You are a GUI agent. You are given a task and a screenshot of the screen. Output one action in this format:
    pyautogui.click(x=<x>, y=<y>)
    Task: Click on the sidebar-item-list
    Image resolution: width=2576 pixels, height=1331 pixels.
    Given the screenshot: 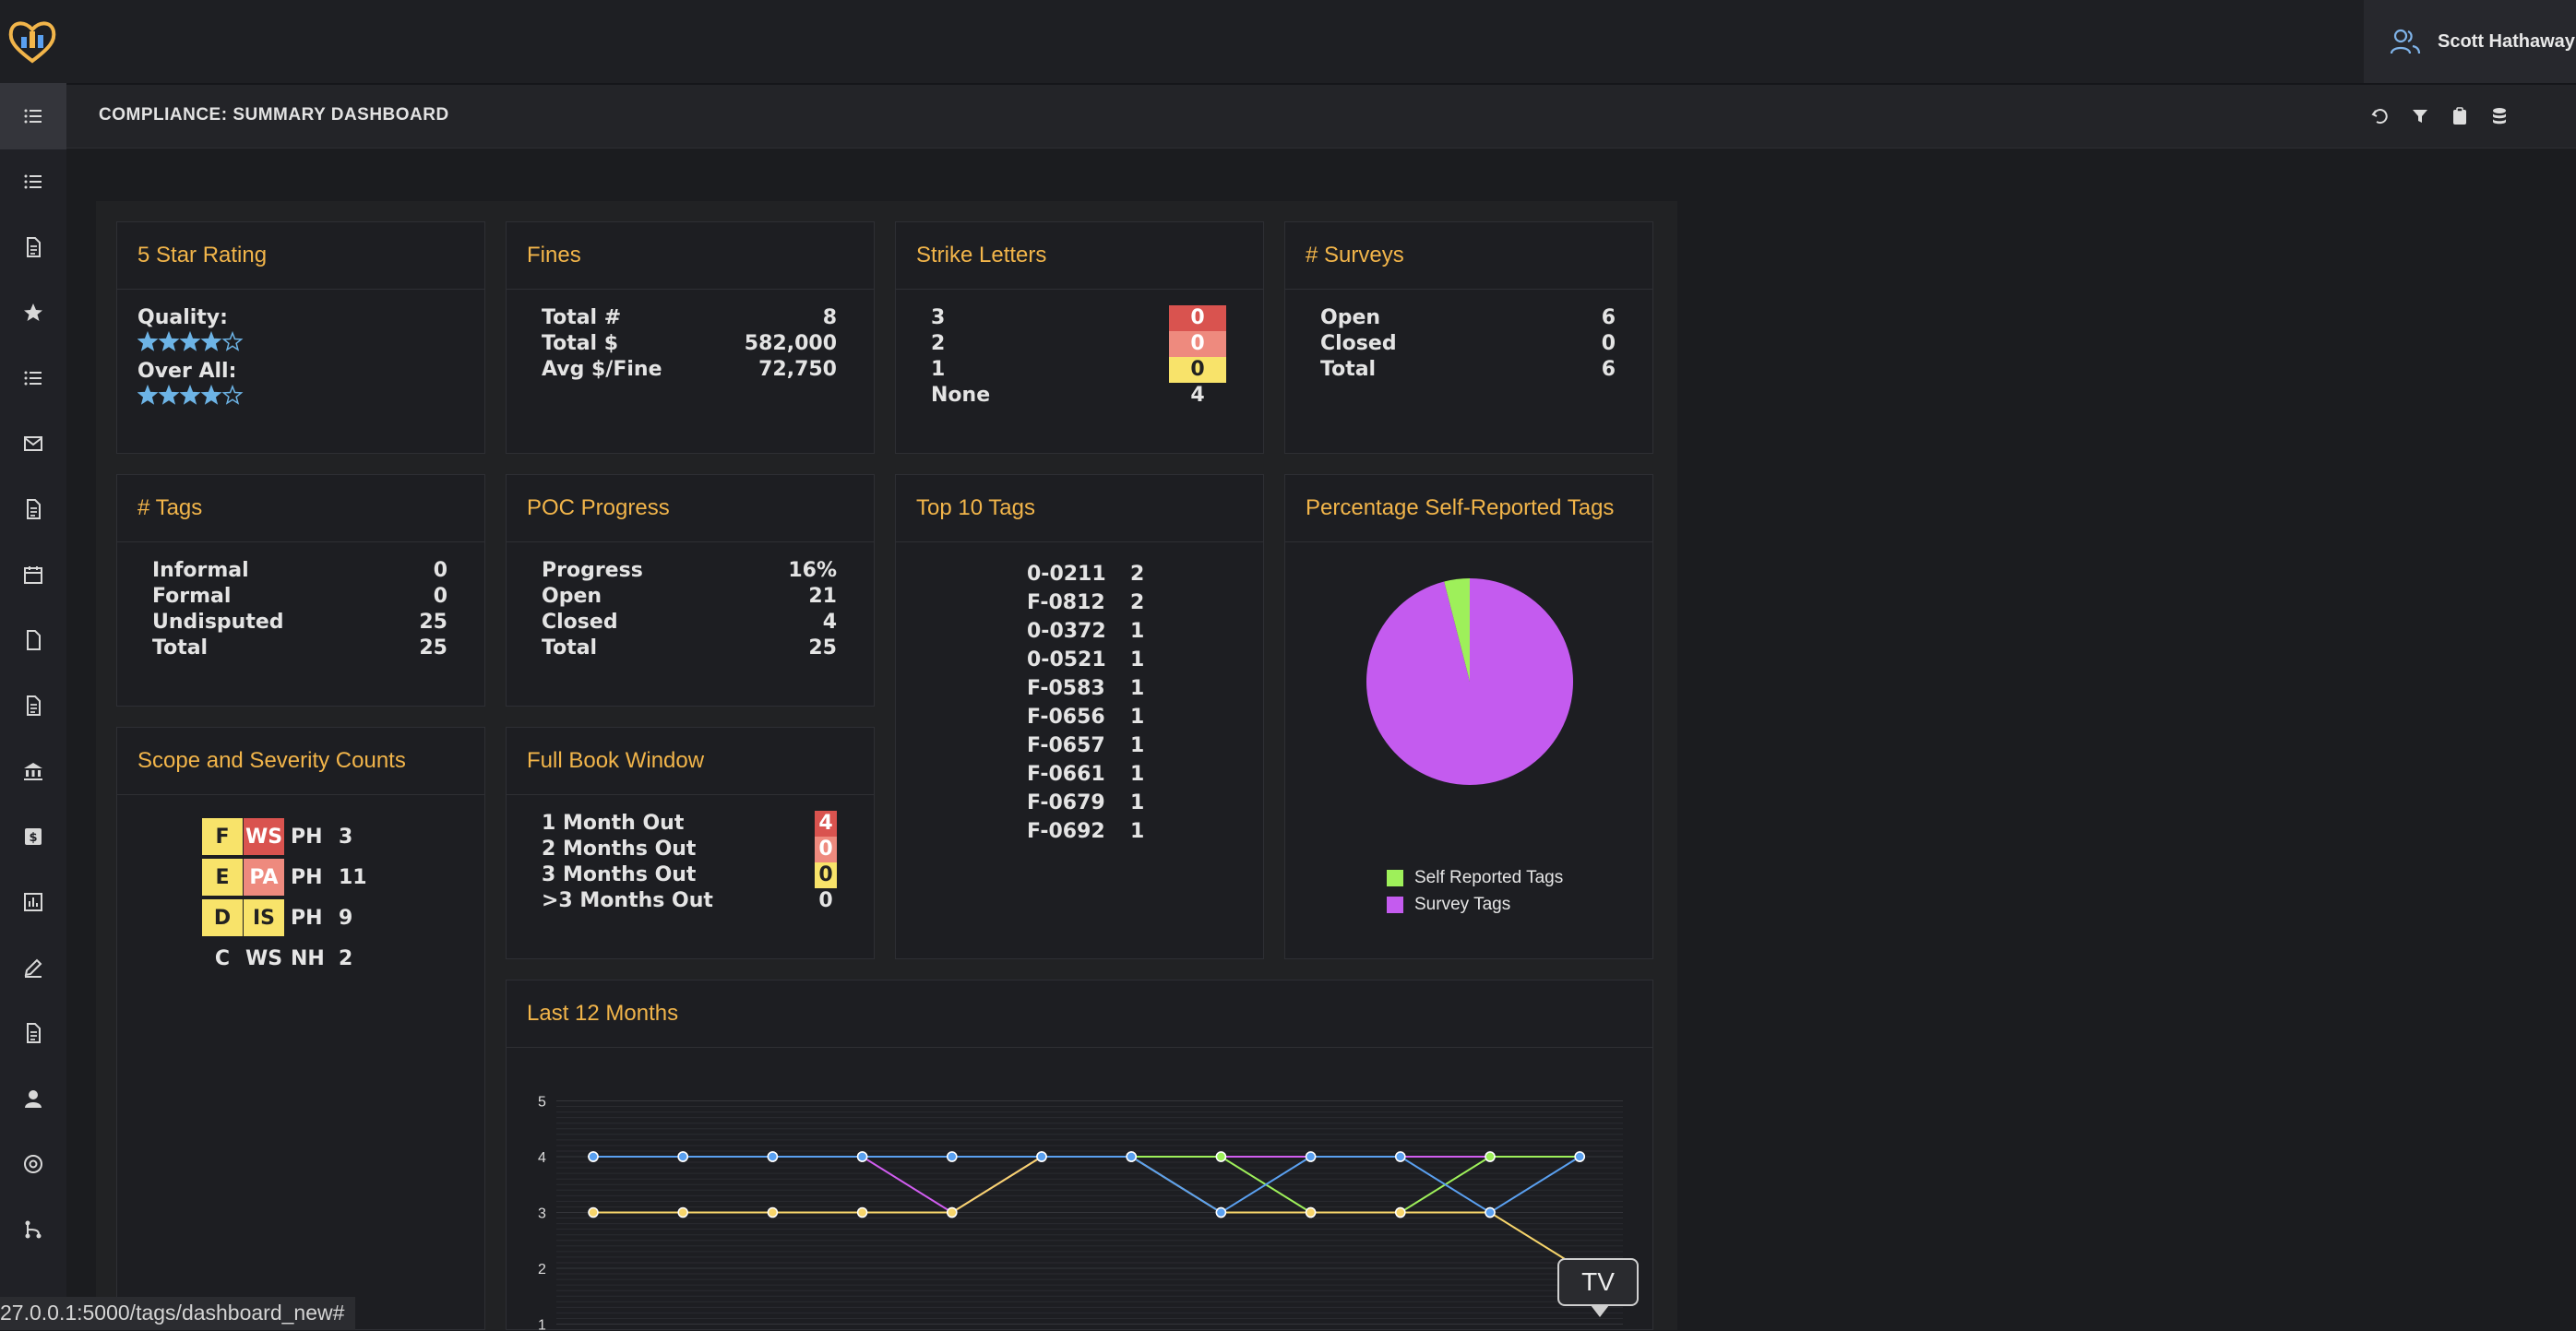 What is the action you would take?
    pyautogui.click(x=33, y=116)
    